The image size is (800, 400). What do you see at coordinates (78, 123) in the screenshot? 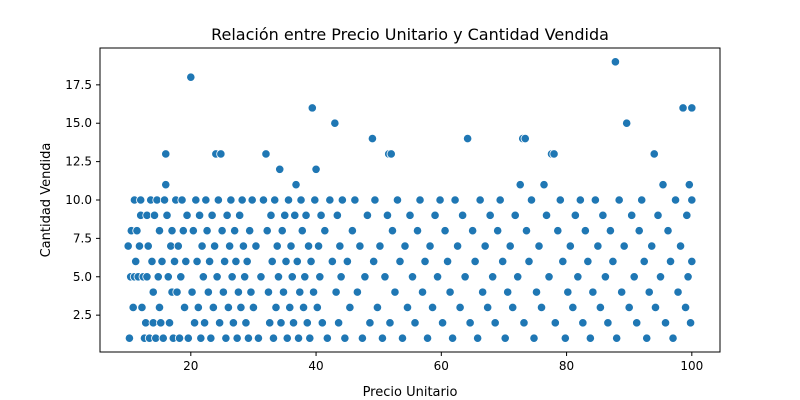
I see `y-tick-label: 15.0` at bounding box center [78, 123].